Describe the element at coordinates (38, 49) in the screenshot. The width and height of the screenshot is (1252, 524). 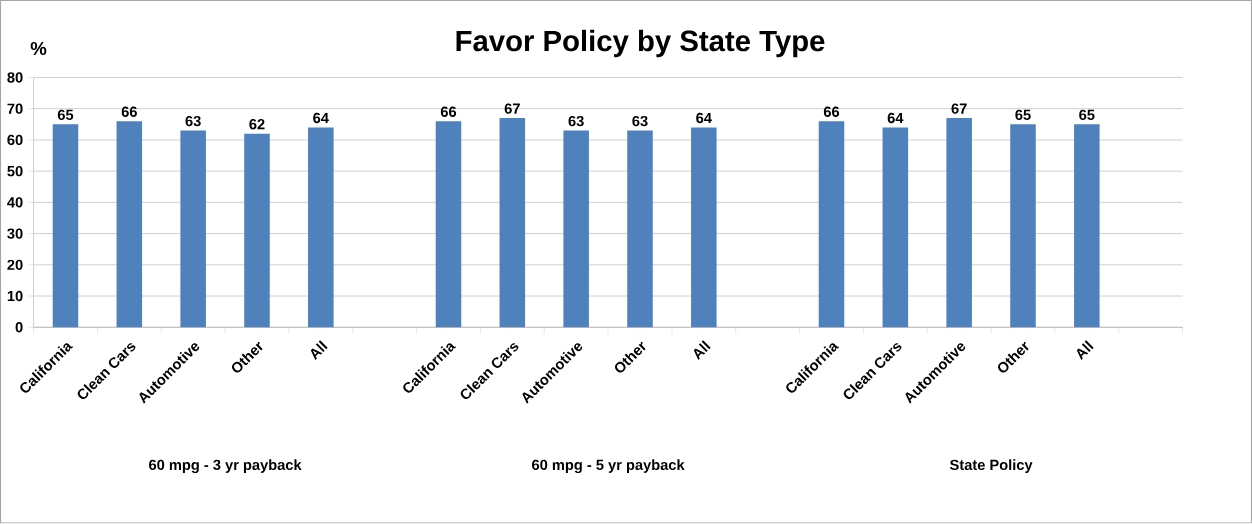
I see `y-axis-title: %` at that location.